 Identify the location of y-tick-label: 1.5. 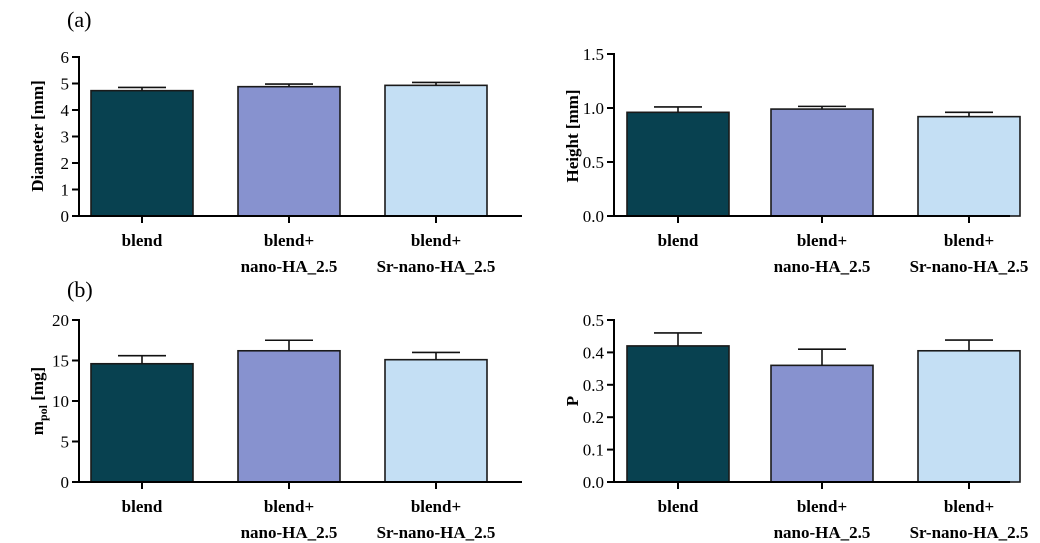
(593, 54).